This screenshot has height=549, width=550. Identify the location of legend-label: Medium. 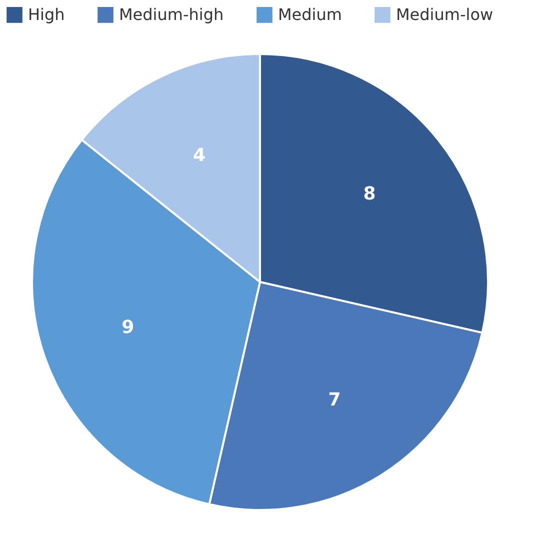
(310, 14).